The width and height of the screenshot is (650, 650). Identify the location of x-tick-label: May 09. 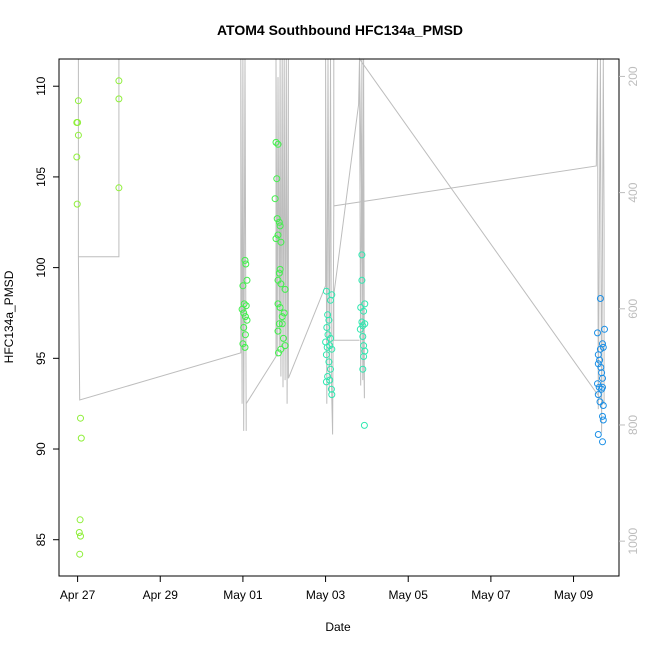
(574, 595).